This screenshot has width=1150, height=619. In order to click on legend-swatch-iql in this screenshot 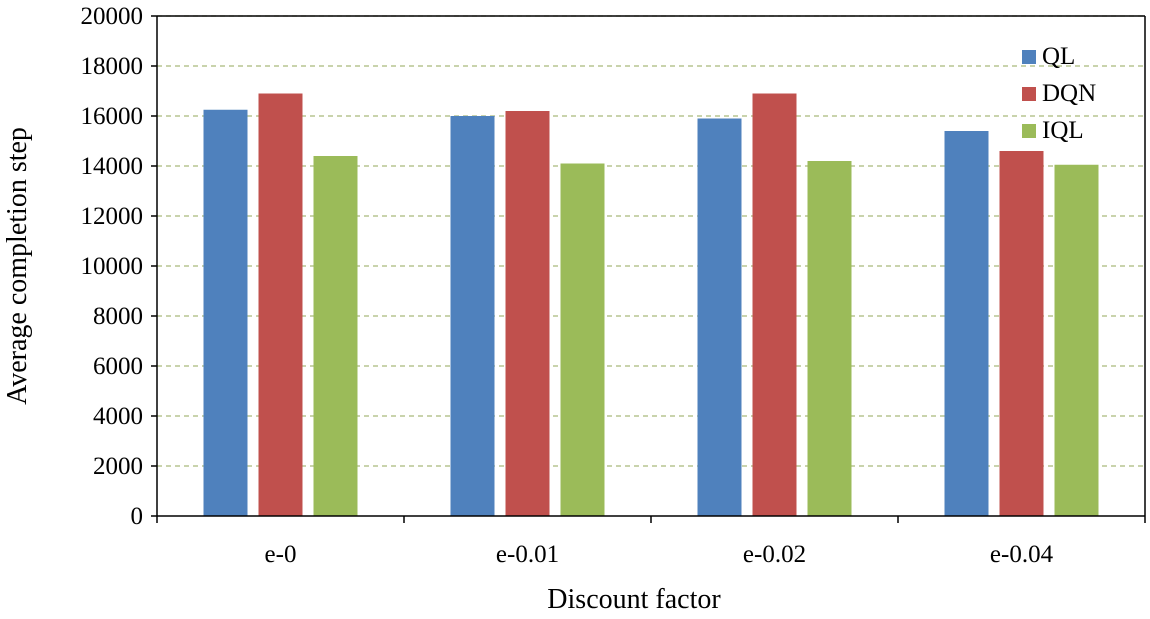, I will do `click(1029, 131)`.